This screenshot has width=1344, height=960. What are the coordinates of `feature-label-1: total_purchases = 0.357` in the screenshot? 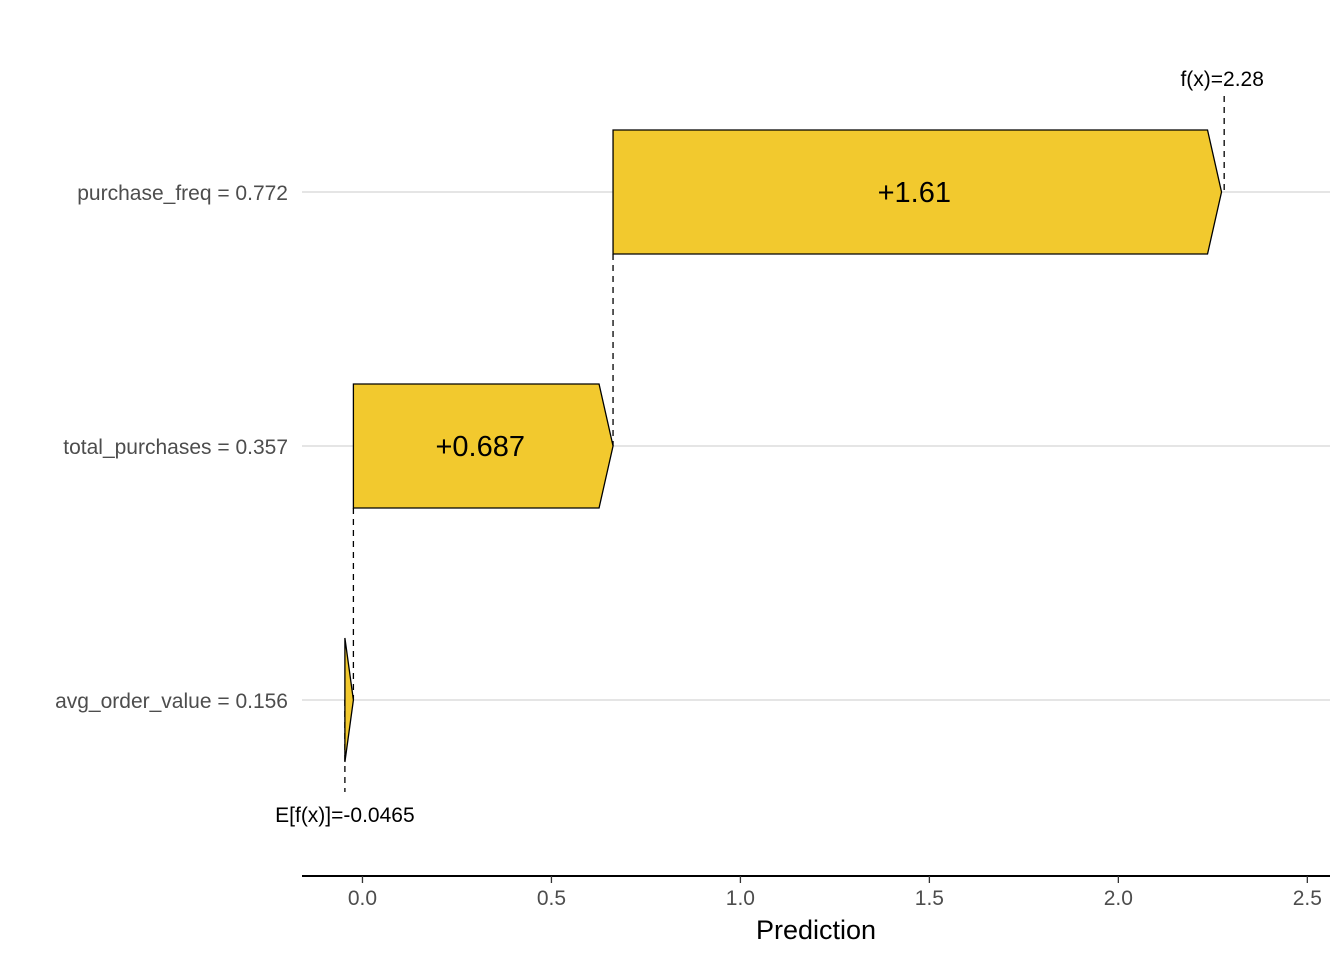 It's located at (175, 447).